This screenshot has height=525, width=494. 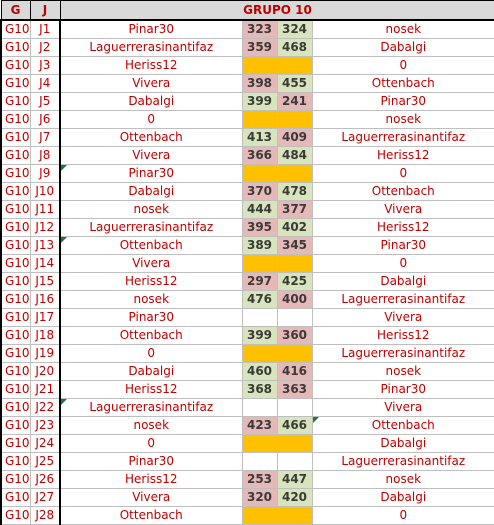 I want to click on cell-home-score: 460, so click(x=259, y=371).